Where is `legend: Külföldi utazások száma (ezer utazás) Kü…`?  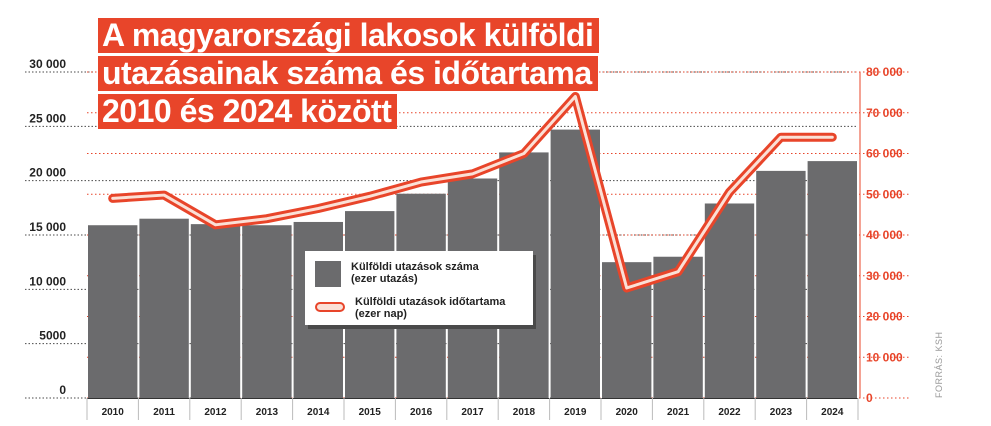 legend: Külföldi utazások száma (ezer utazás) Kü… is located at coordinates (419, 288).